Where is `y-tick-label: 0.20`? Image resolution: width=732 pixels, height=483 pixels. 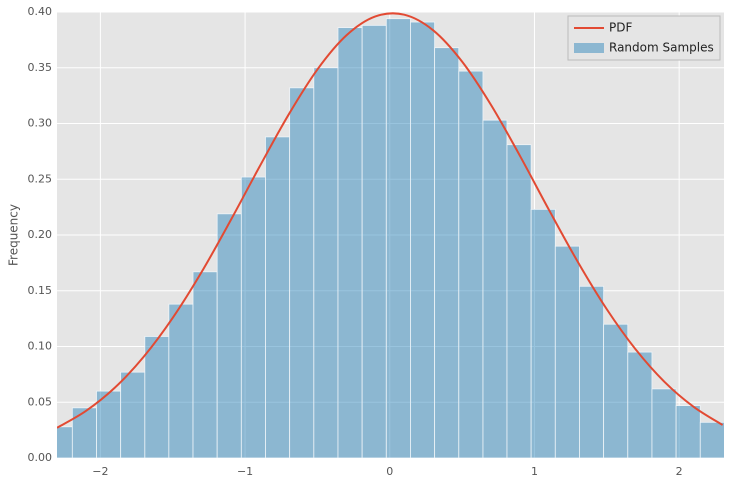
y-tick-label: 0.20 is located at coordinates (40, 234).